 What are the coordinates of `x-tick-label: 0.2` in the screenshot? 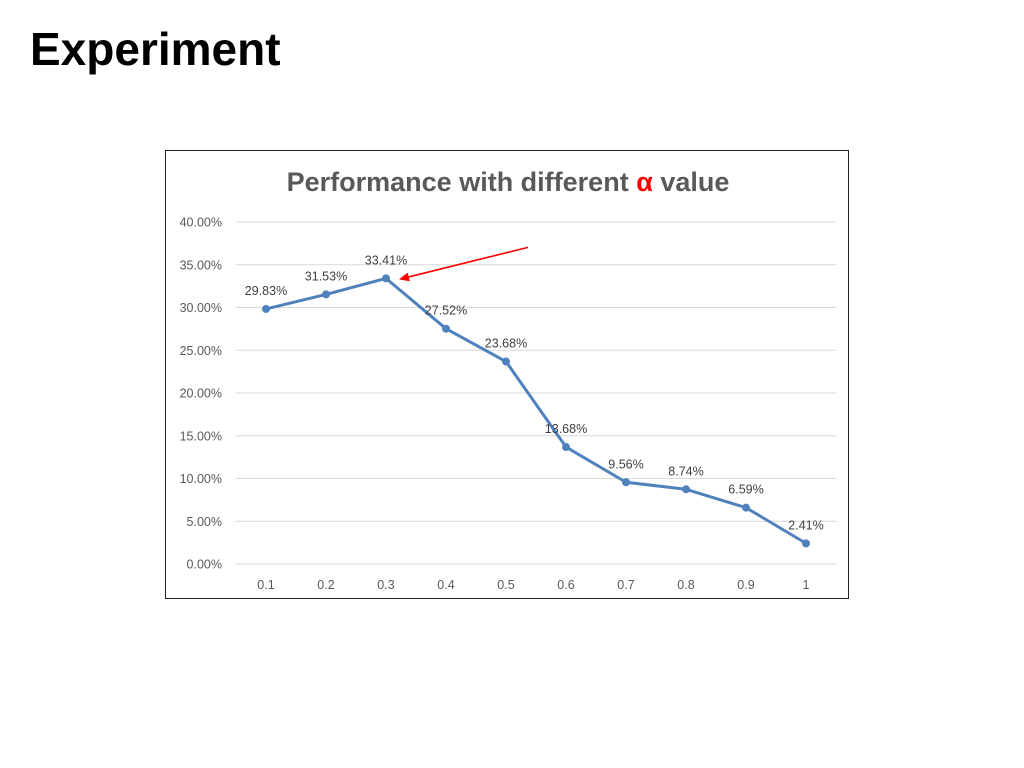 It's located at (325, 585).